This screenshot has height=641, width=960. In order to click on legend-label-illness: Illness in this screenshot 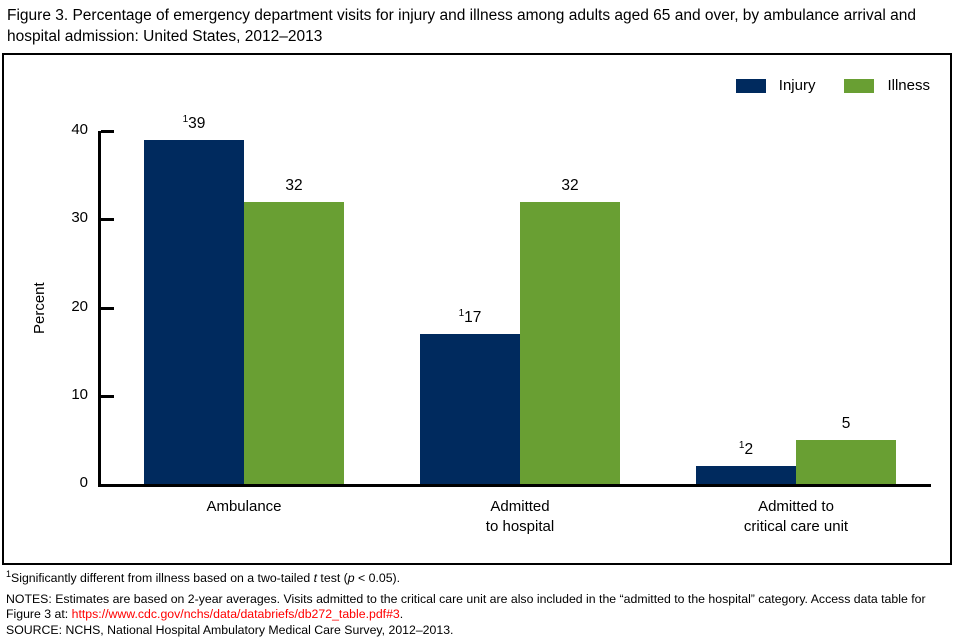, I will do `click(908, 85)`.